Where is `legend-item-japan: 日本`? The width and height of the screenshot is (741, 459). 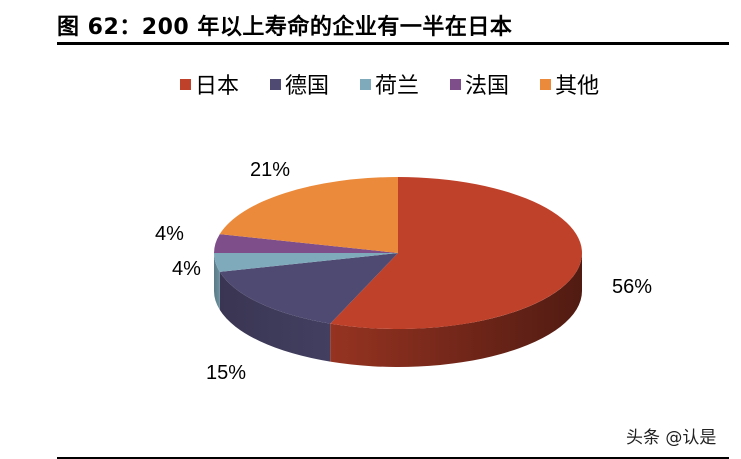 legend-item-japan: 日本 is located at coordinates (209, 84).